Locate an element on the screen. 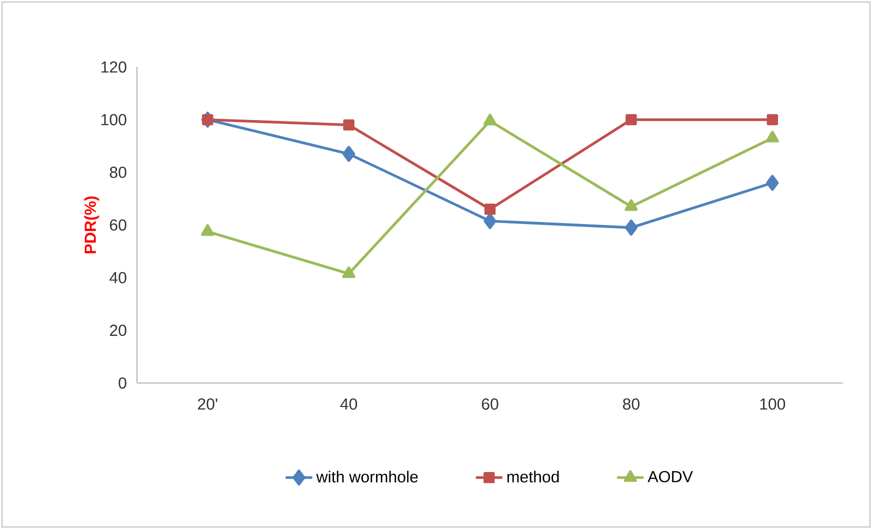 This screenshot has width=872, height=529. x-tick-label: 40 is located at coordinates (349, 404).